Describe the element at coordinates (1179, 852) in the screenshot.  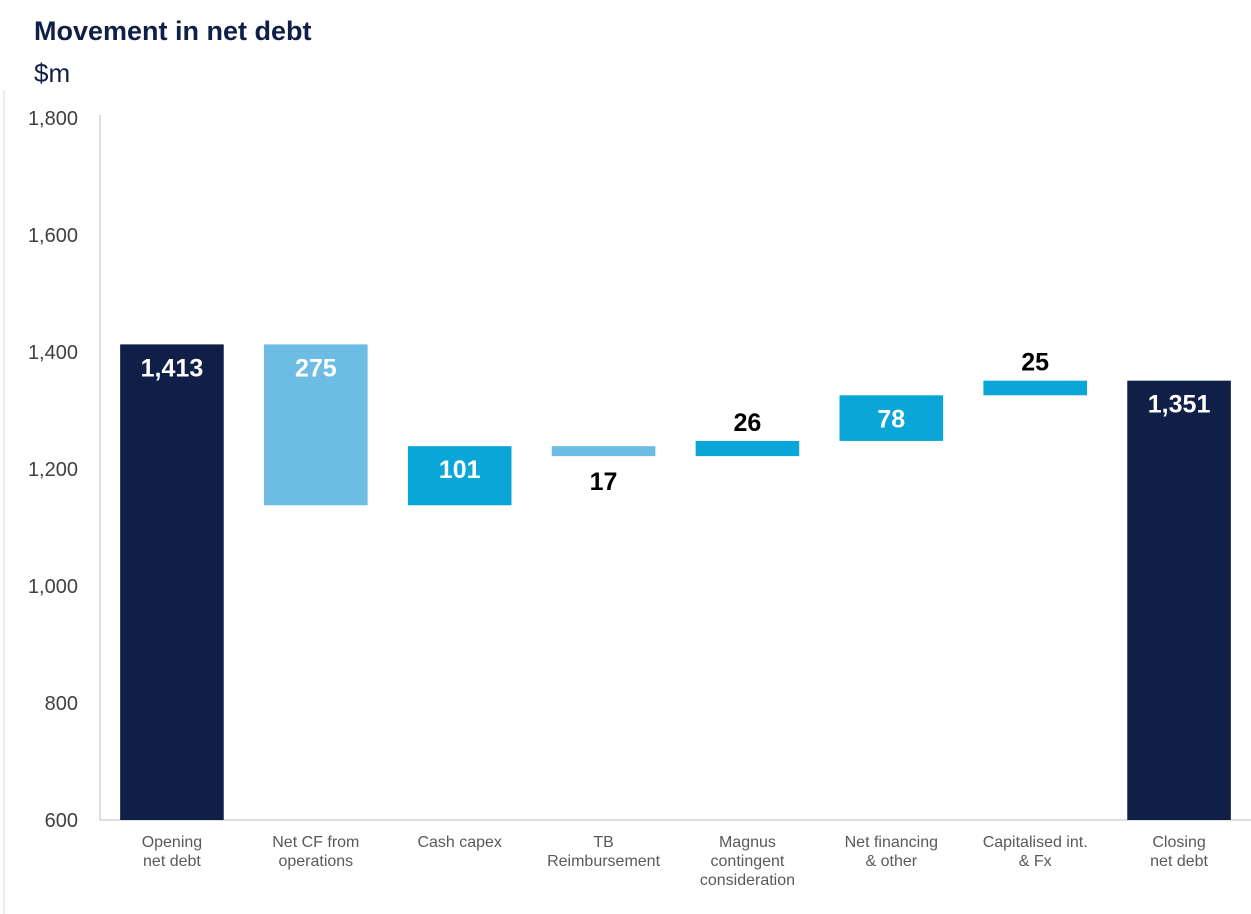
I see `category-label: Closing net debt` at that location.